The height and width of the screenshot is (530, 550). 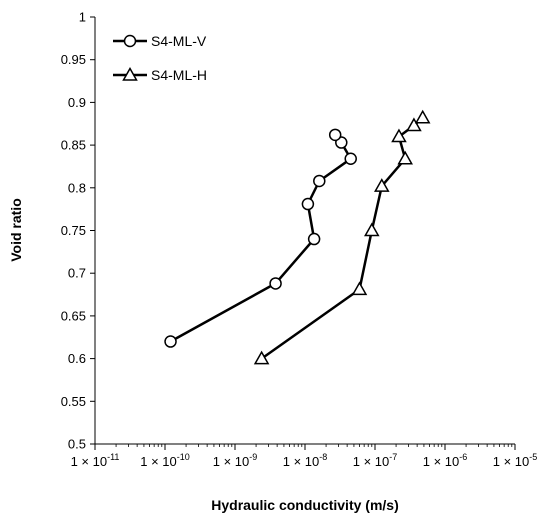 What do you see at coordinates (77, 358) in the screenshot?
I see `y-tick-label: 0.6` at bounding box center [77, 358].